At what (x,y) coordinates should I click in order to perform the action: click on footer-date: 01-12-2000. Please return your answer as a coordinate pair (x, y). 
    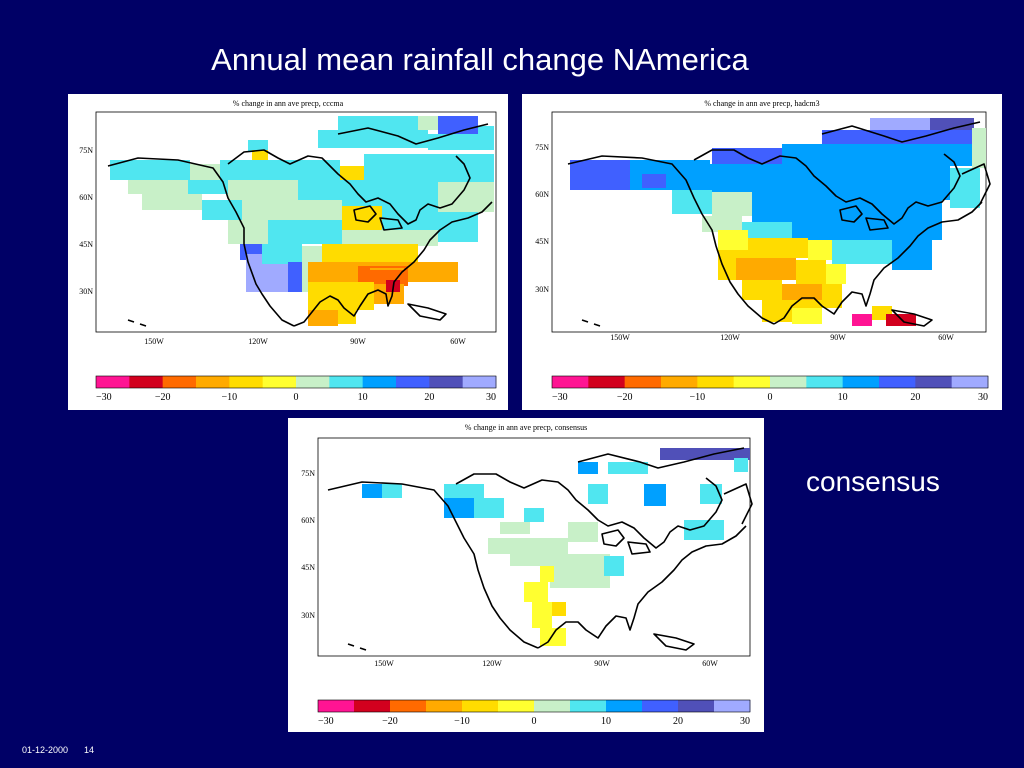
    Looking at the image, I should click on (45, 750).